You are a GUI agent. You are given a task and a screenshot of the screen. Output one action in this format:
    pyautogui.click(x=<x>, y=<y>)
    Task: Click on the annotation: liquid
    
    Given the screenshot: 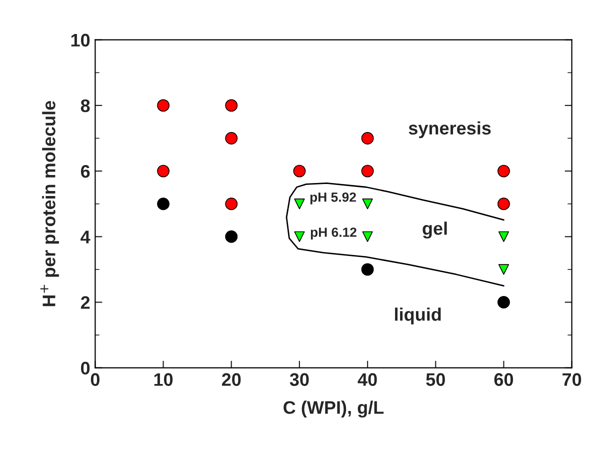 What is the action you would take?
    pyautogui.click(x=418, y=316)
    